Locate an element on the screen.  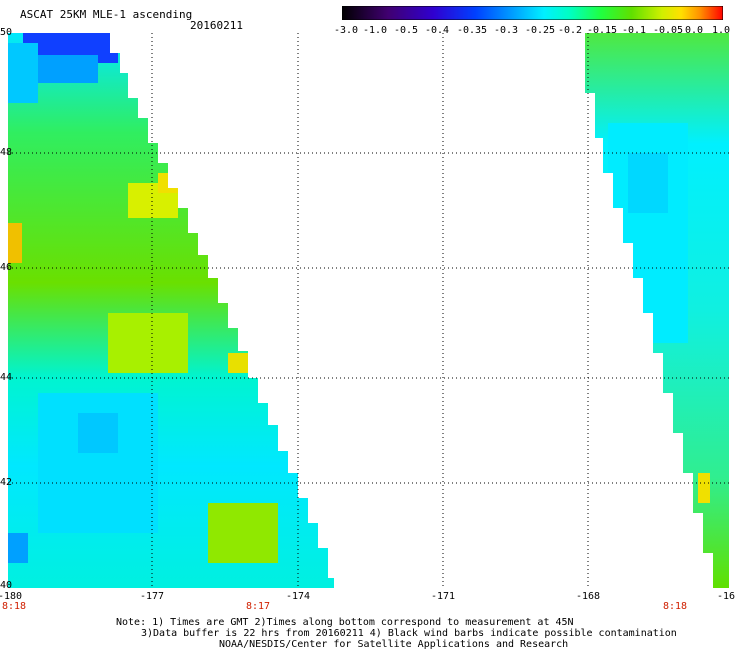
colorbar-label: -0.3 is located at coordinates (506, 30).